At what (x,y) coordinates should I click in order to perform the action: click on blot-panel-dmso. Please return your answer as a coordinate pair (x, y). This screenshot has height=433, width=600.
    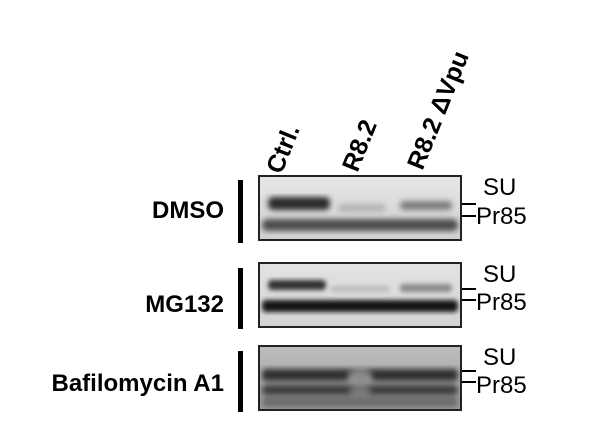
    Looking at the image, I should click on (360, 208).